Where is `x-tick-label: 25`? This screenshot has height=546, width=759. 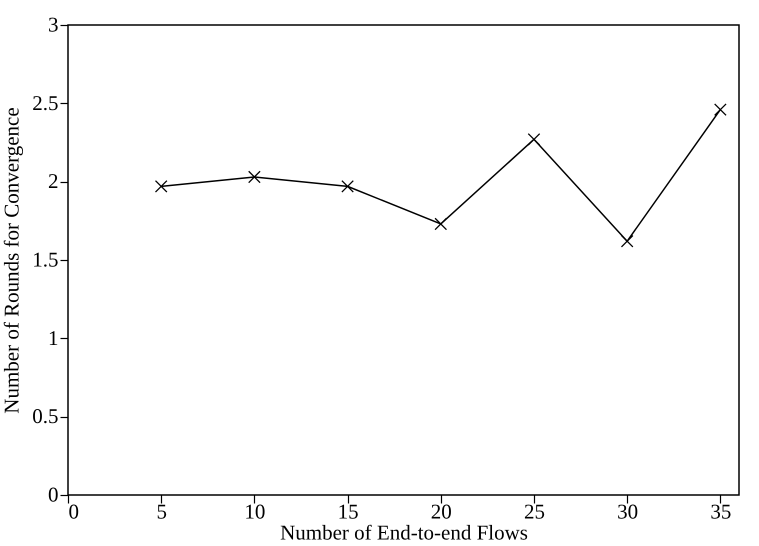
x-tick-label: 25 is located at coordinates (534, 512).